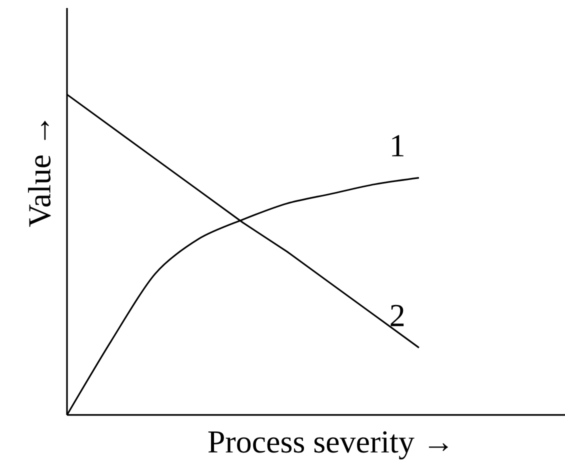  I want to click on y-axis-title: Value →, so click(39, 173).